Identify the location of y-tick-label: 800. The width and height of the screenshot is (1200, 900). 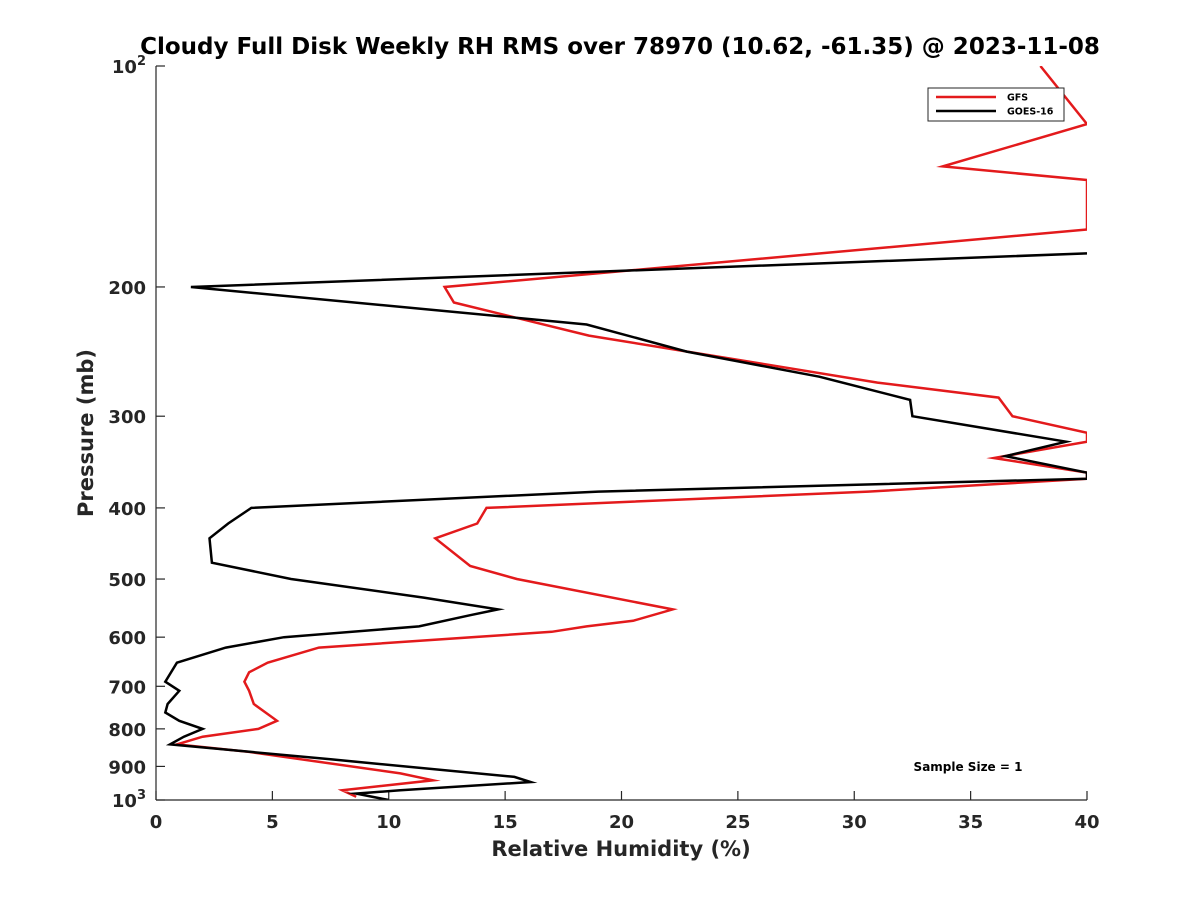
(127, 730).